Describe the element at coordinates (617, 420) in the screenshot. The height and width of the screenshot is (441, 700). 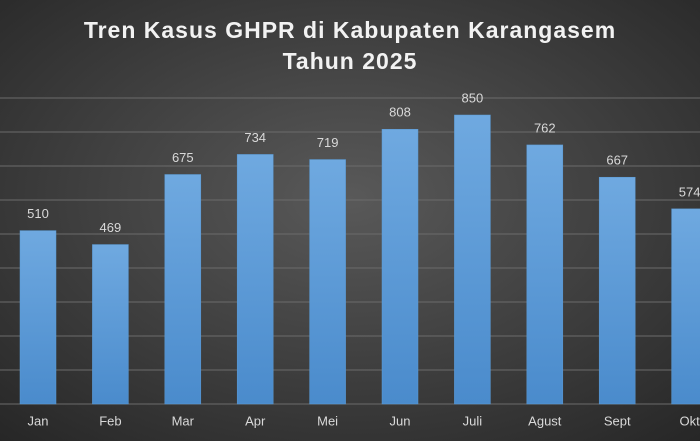
I see `x-tick-label: Sept` at that location.